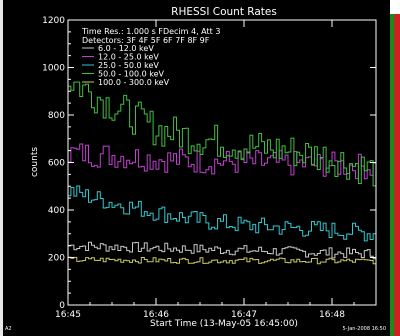 The width and height of the screenshot is (400, 336). What do you see at coordinates (68, 315) in the screenshot?
I see `x-tick-label: 16:45` at bounding box center [68, 315].